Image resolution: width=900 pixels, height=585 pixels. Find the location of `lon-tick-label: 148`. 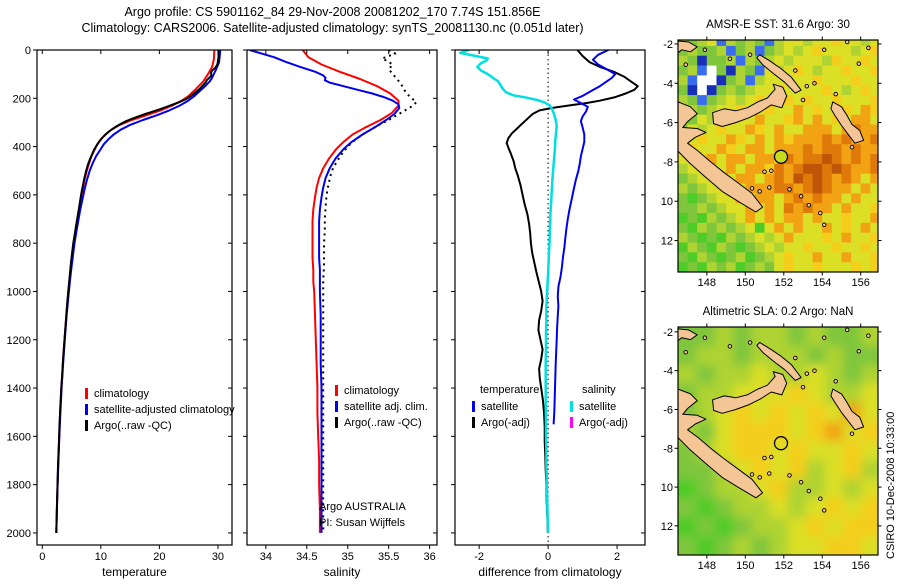

lon-tick-label: 148 is located at coordinates (707, 566).